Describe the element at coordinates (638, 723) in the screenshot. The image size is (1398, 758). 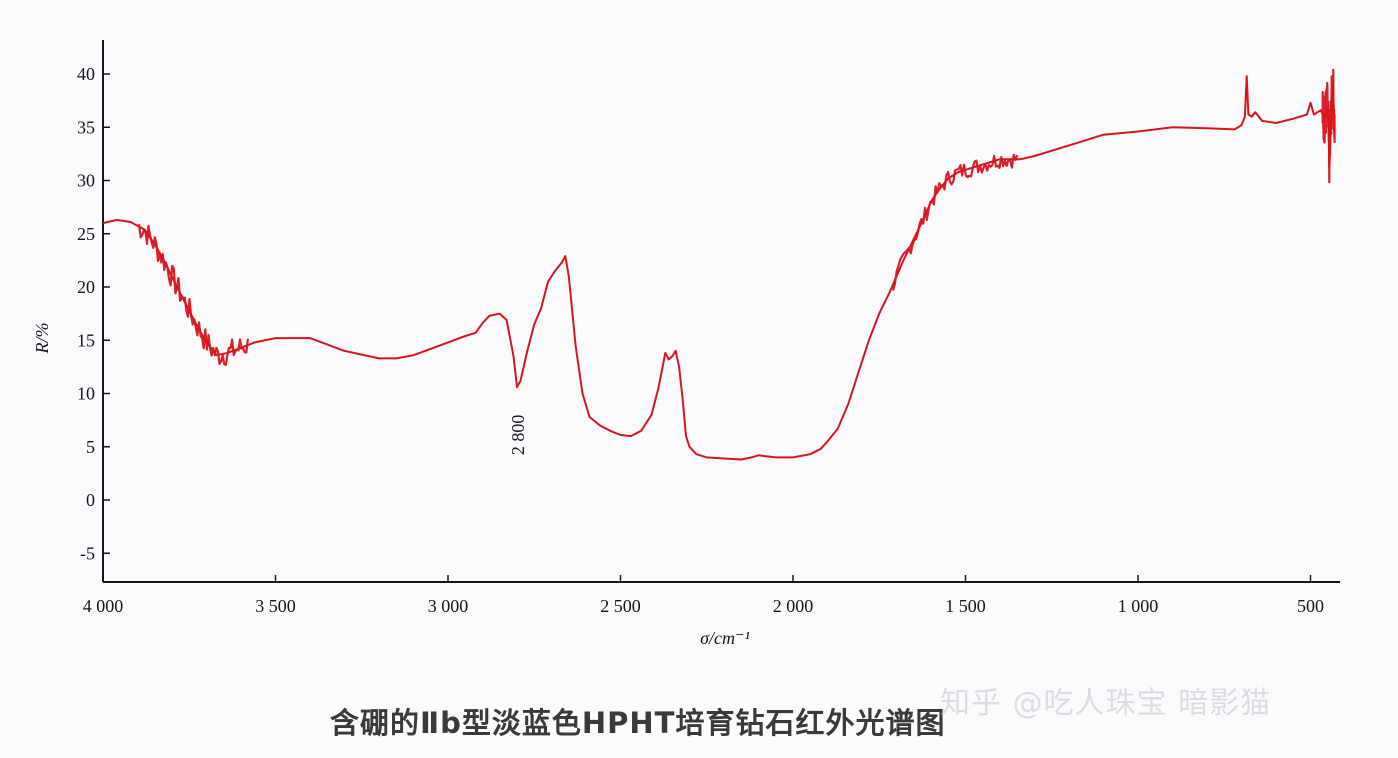
I see `figure-caption: 含硼的Ⅱb型淡蓝色HPHT培育钻石红外光谱图` at that location.